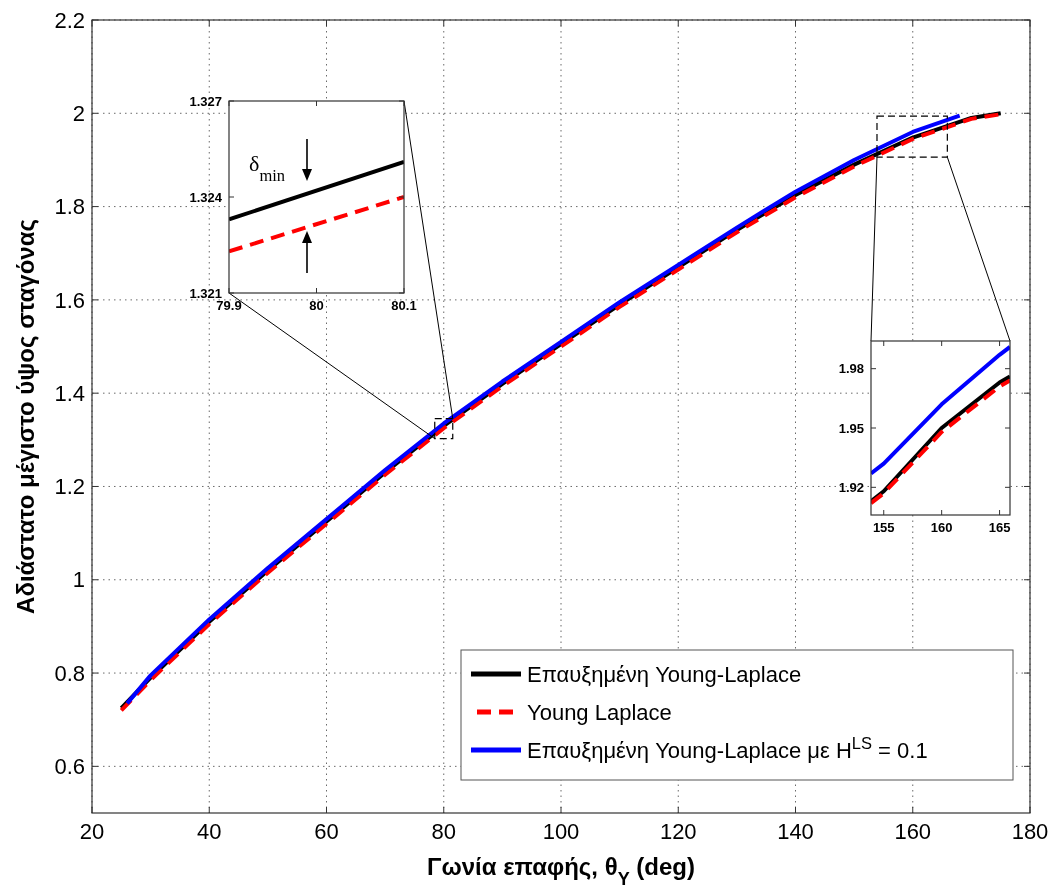 The width and height of the screenshot is (1056, 888). Describe the element at coordinates (69, 207) in the screenshot. I see `y-tick-label: 1.8` at that location.